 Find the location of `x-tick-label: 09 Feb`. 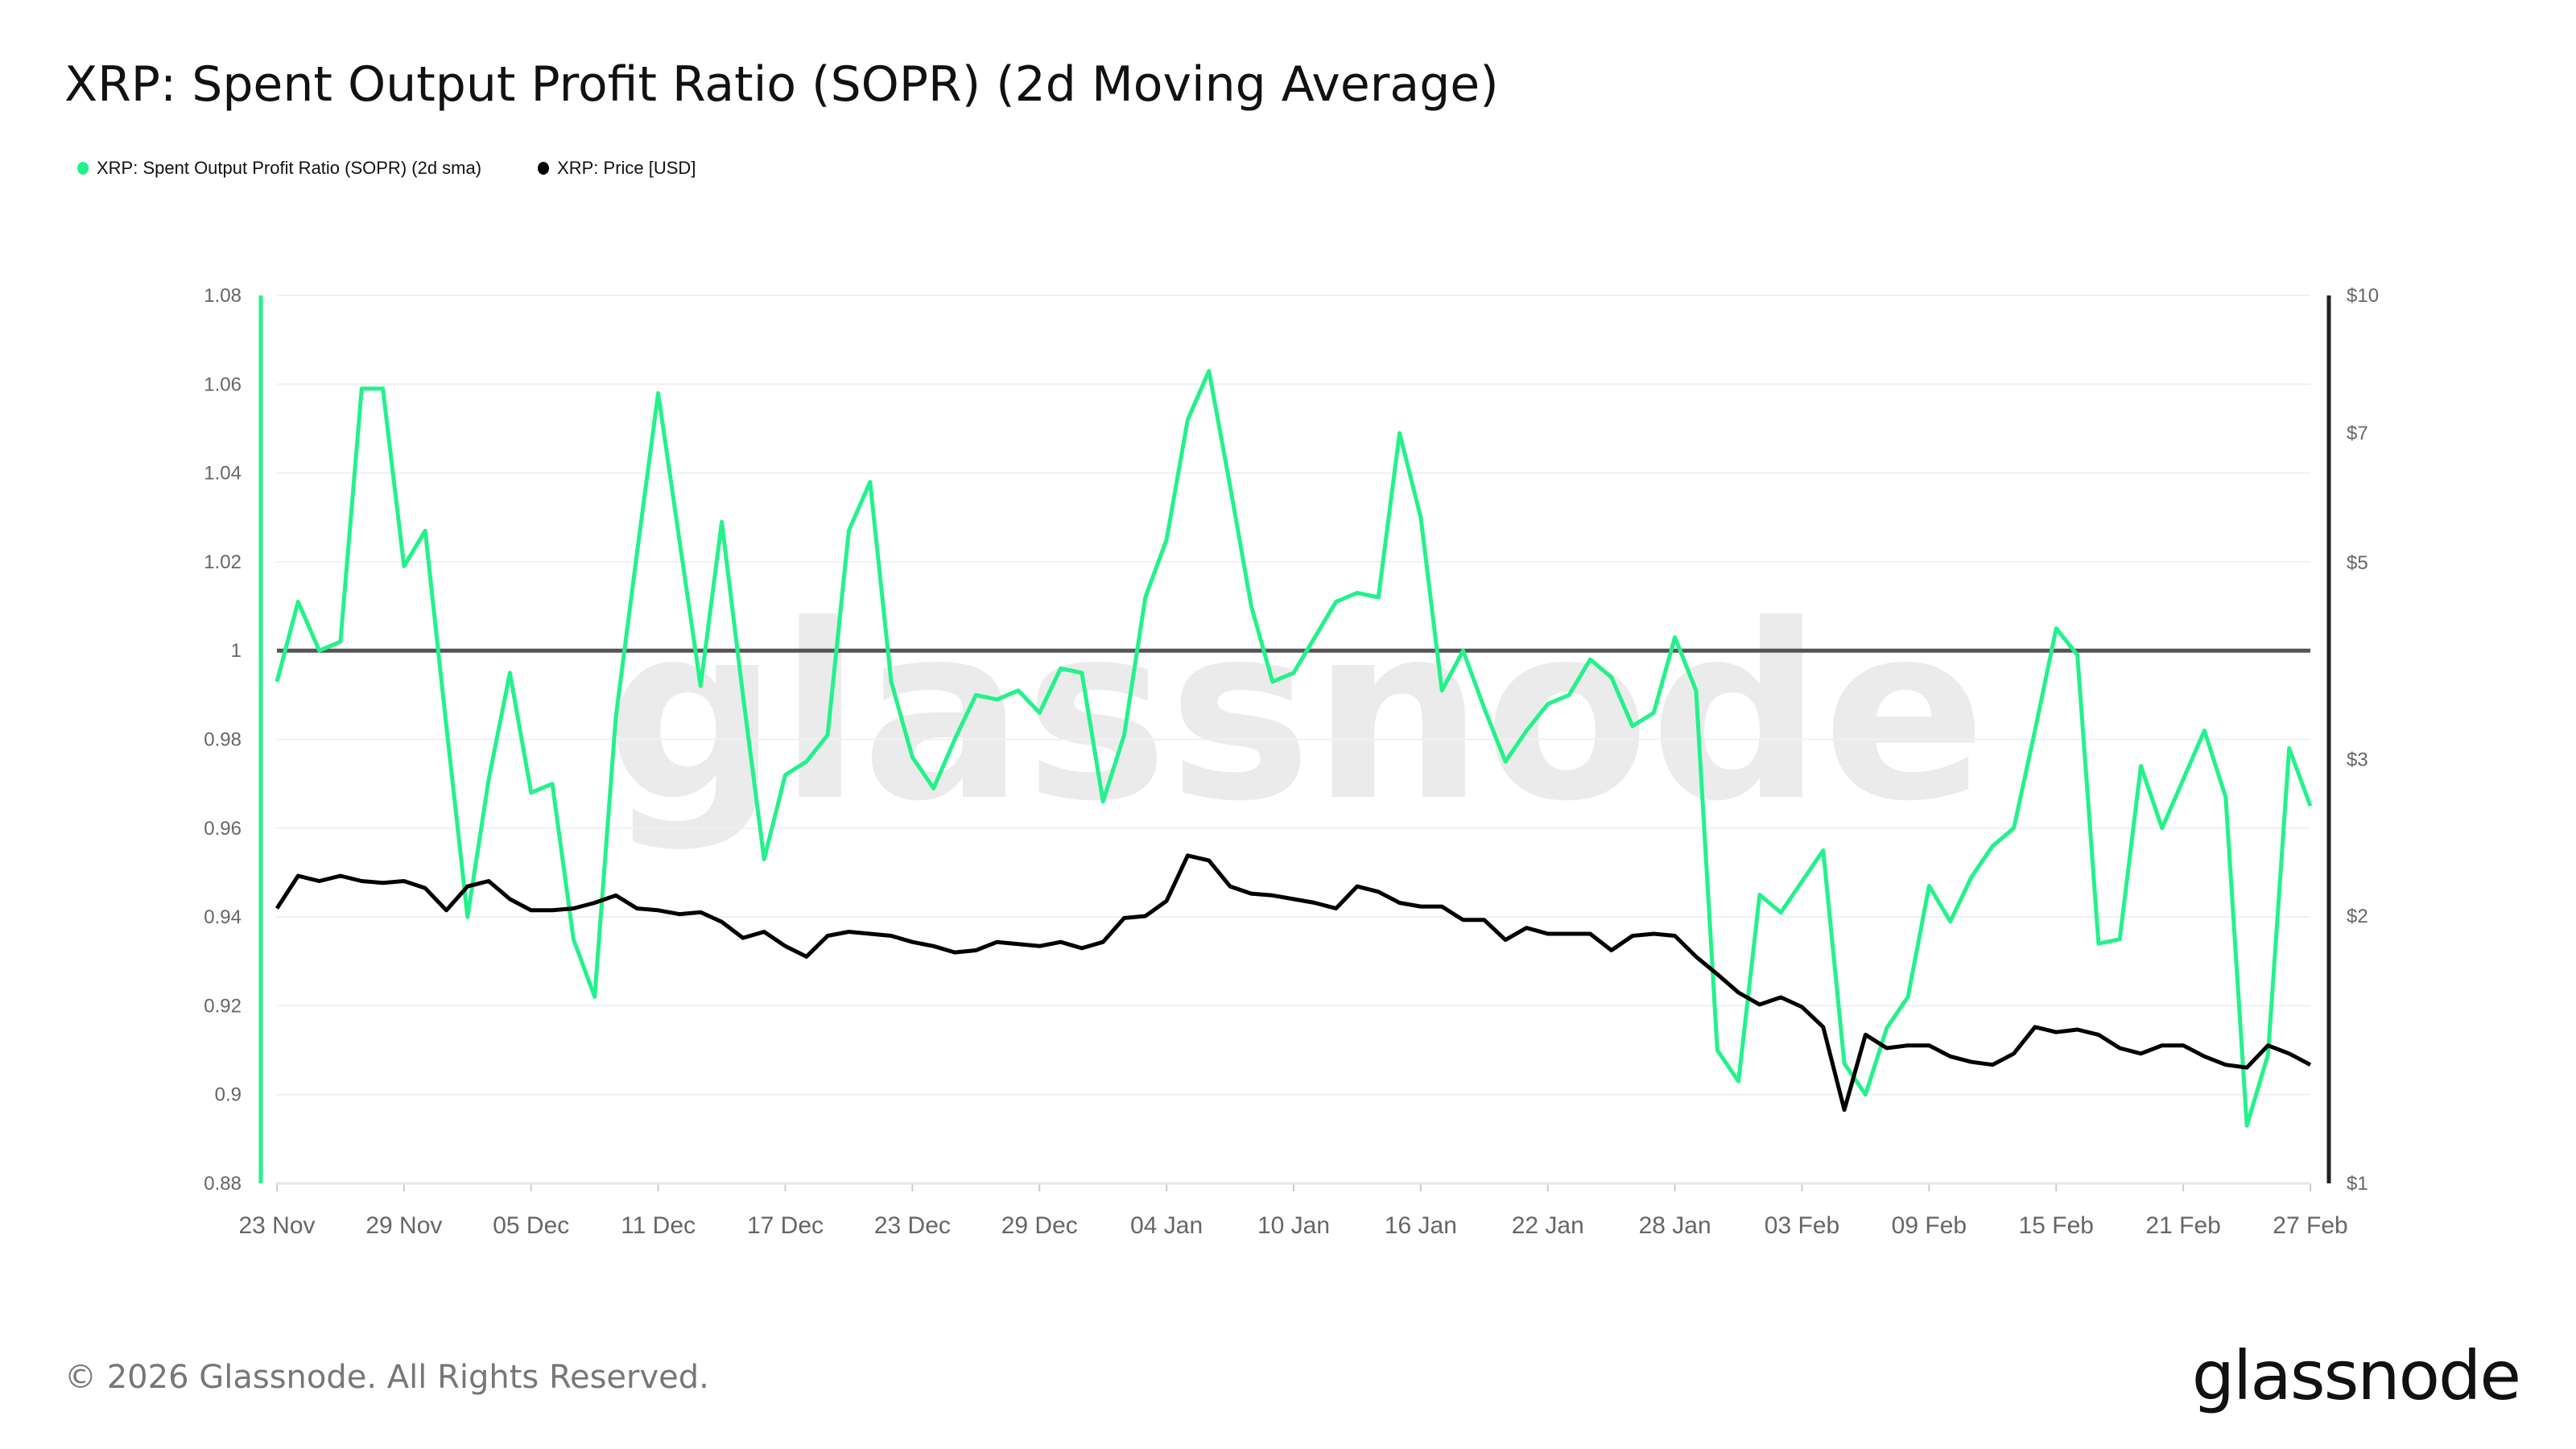

x-tick-label: 09 Feb is located at coordinates (1930, 1225).